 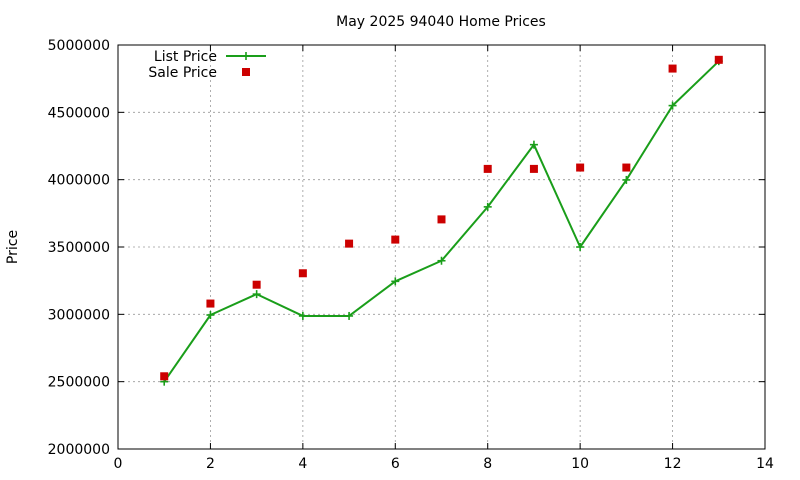 I want to click on x-tick-label: 10, so click(x=580, y=464).